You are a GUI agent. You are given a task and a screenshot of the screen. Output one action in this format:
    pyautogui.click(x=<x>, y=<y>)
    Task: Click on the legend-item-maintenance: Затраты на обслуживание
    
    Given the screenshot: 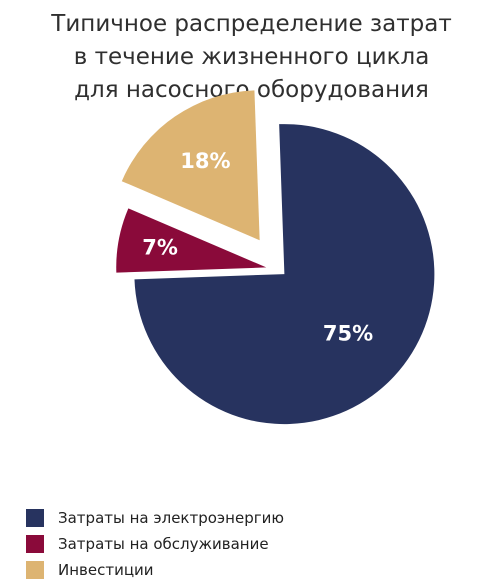 What is the action you would take?
    pyautogui.click(x=155, y=544)
    